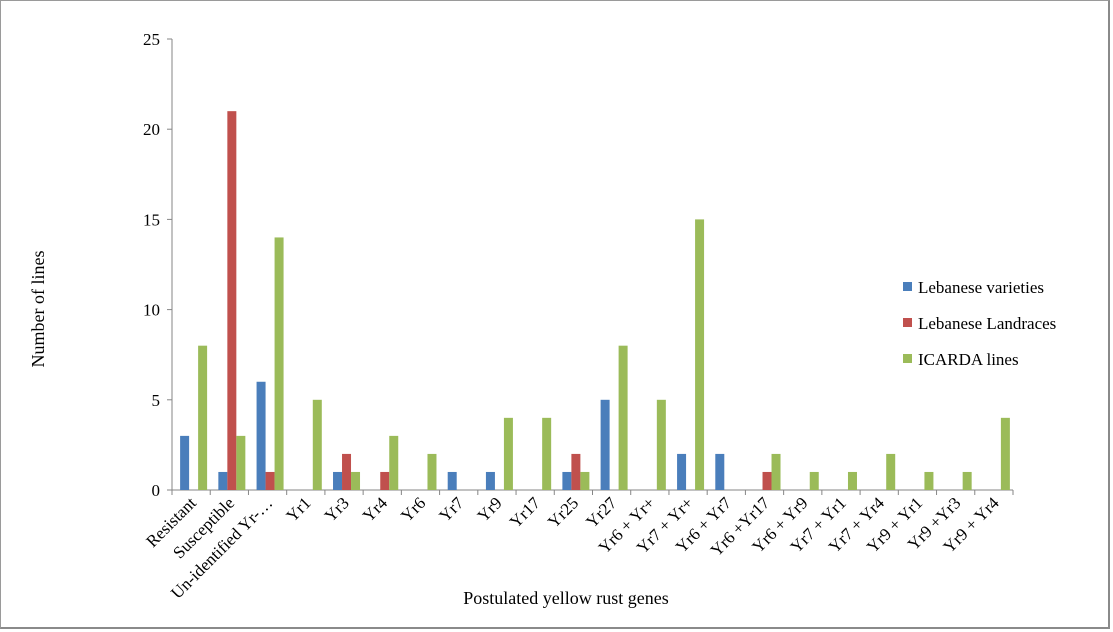 This screenshot has height=632, width=1113. I want to click on legend-label: Lebanese varieties, so click(981, 287).